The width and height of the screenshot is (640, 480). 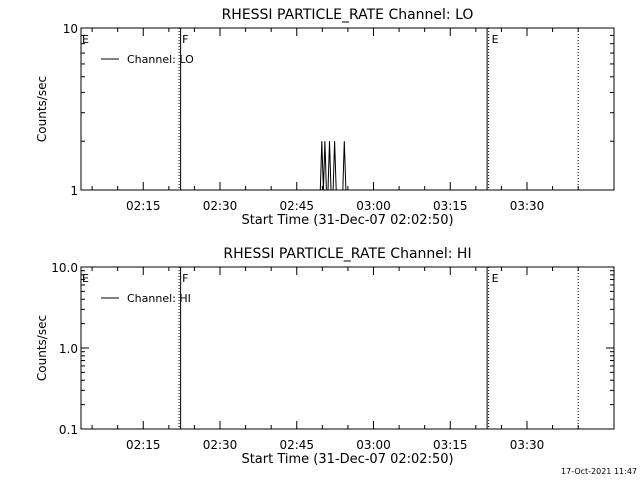 I want to click on legend-label: Channel: LO, so click(x=160, y=59).